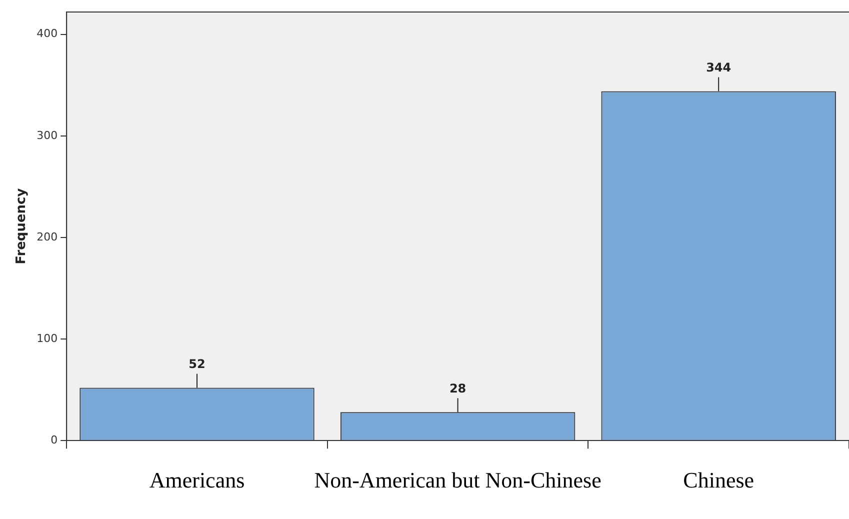 The height and width of the screenshot is (519, 849). What do you see at coordinates (719, 67) in the screenshot?
I see `data-label: 344` at bounding box center [719, 67].